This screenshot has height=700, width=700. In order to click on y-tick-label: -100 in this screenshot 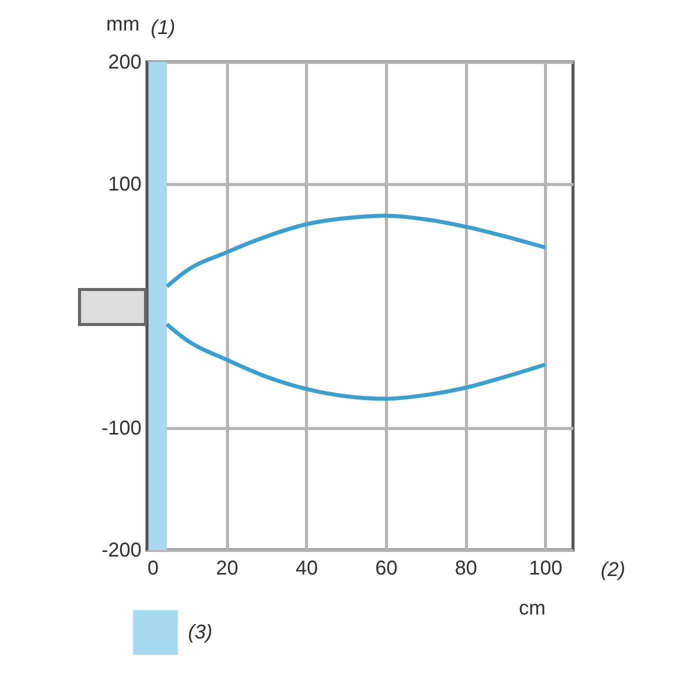, I will do `click(121, 429)`.